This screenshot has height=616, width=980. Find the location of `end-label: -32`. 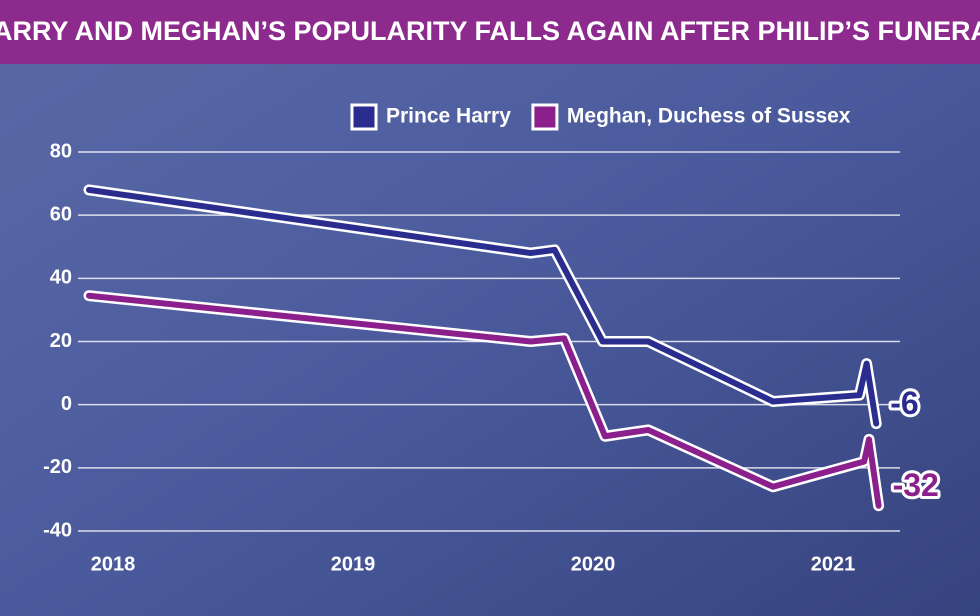

end-label: -32 is located at coordinates (916, 485).